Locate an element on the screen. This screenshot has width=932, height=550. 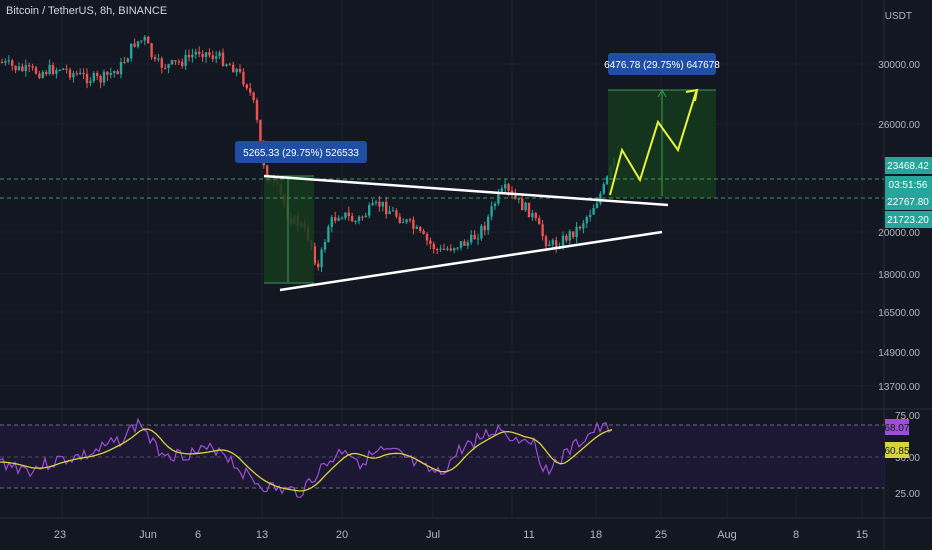
rsi-line is located at coordinates (306, 458).